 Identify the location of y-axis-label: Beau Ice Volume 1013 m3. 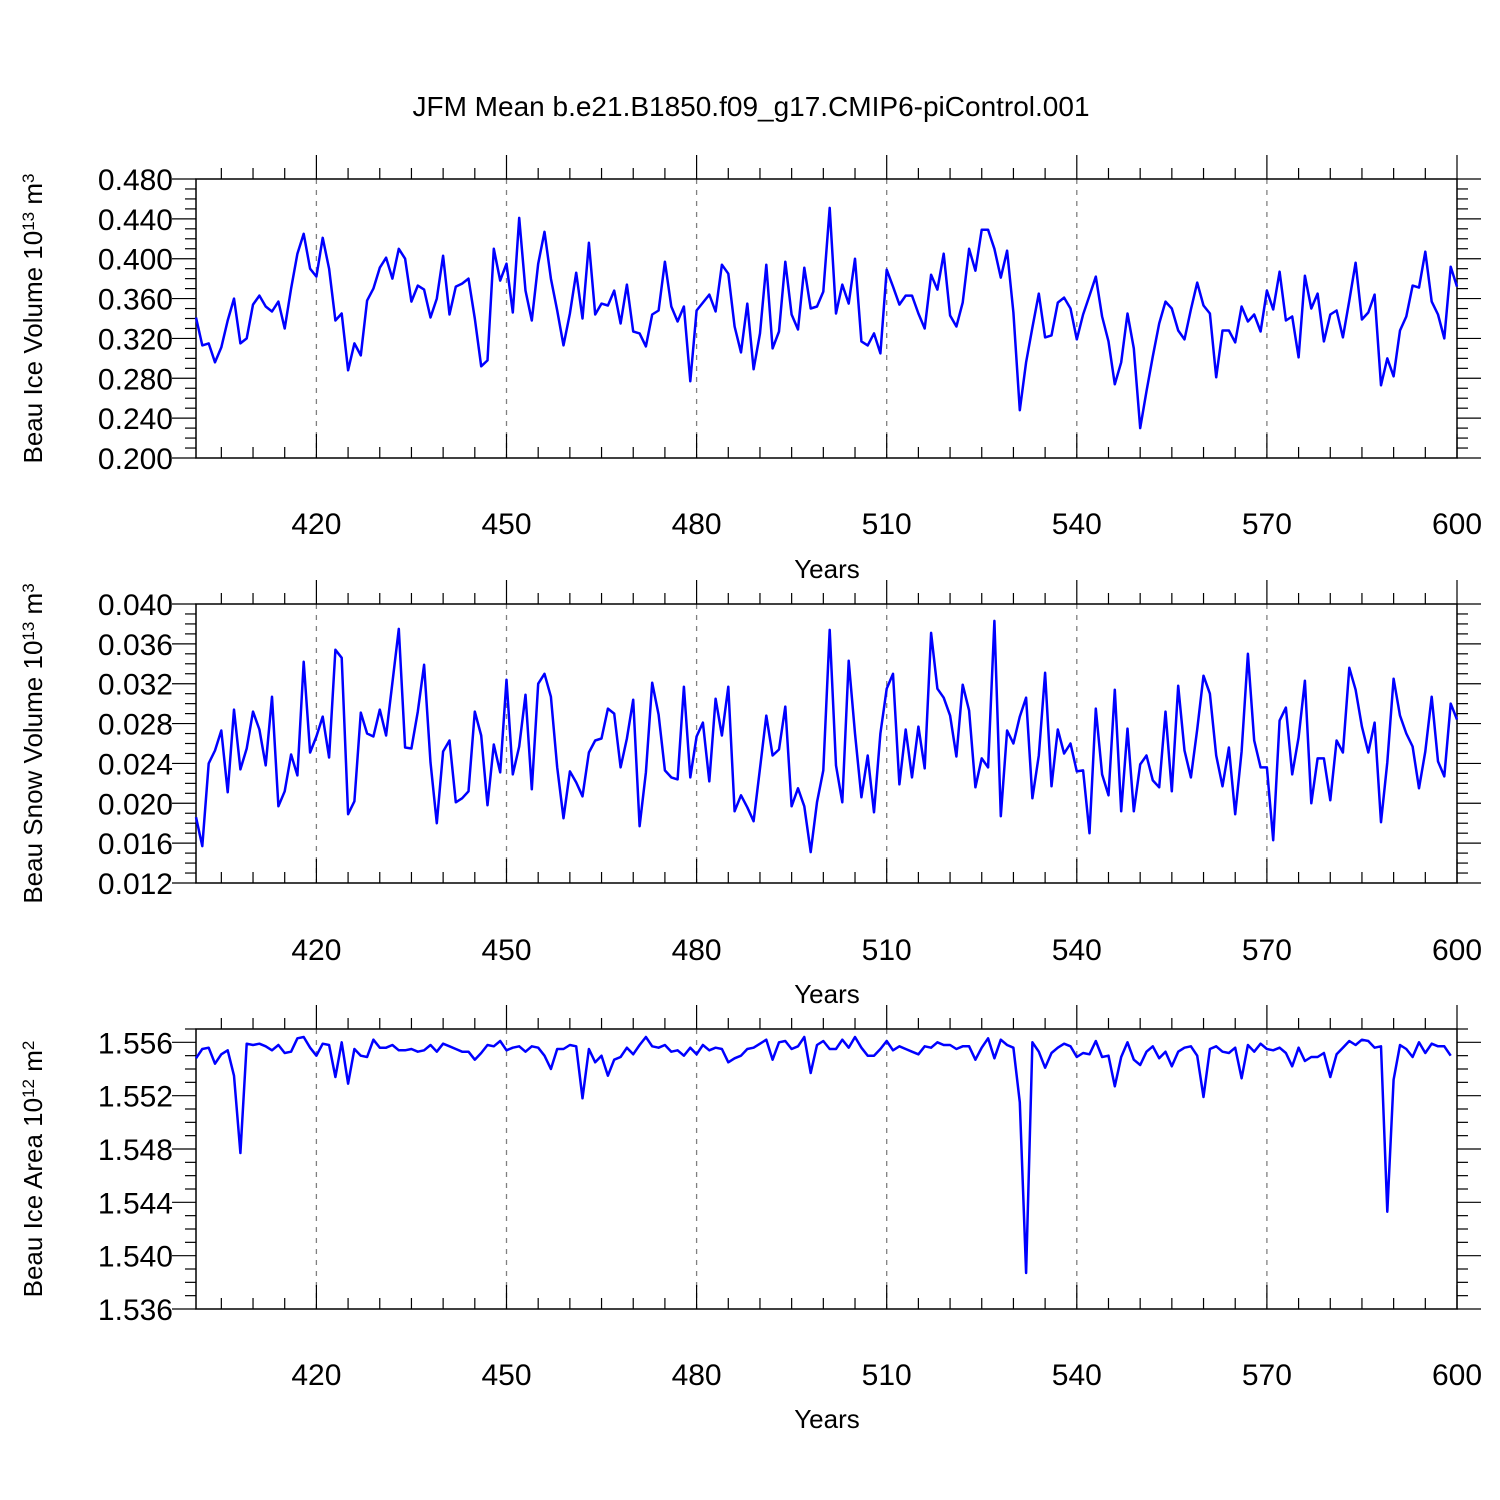
(33, 319).